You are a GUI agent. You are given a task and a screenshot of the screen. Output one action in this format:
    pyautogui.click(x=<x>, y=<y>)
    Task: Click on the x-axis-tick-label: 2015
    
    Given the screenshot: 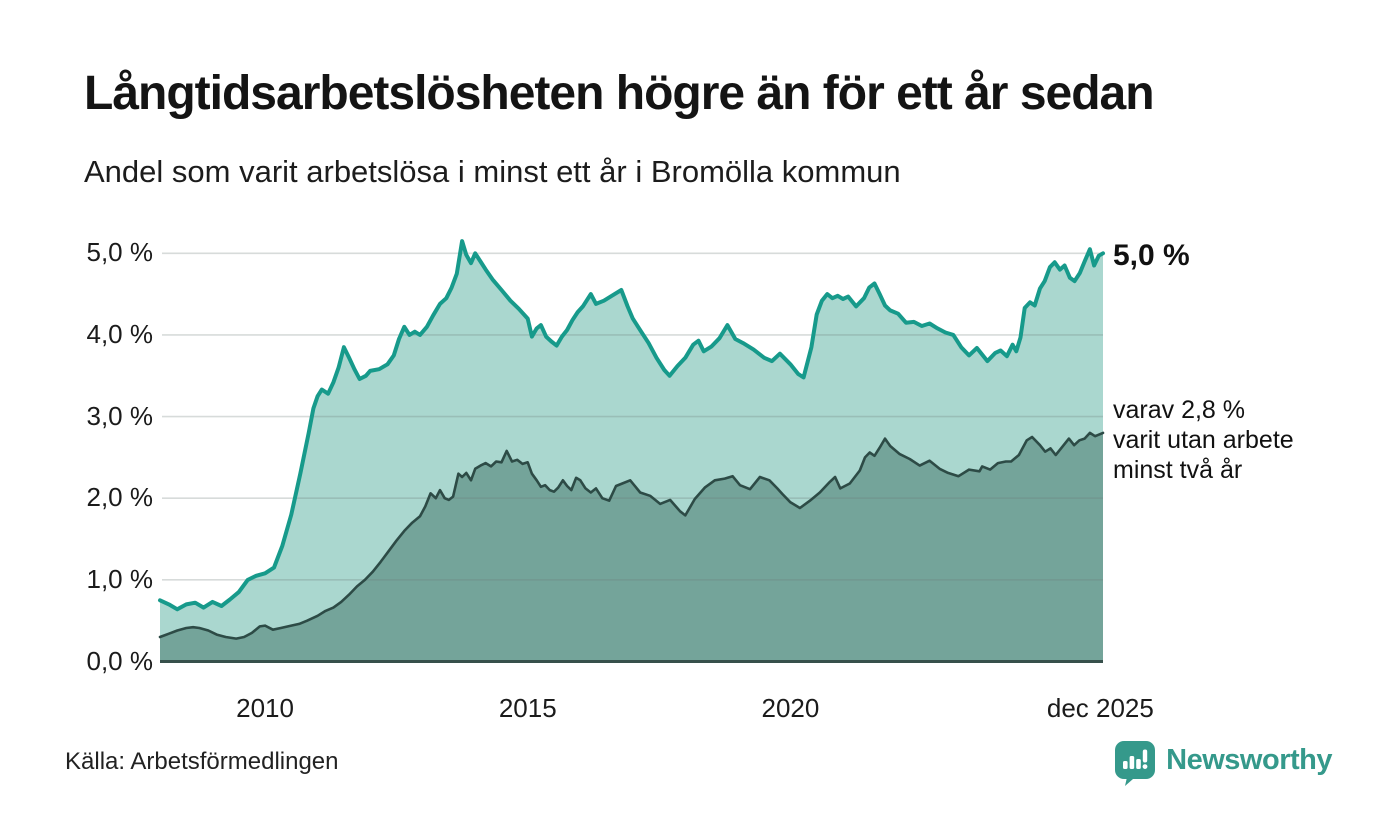 What is the action you would take?
    pyautogui.click(x=527, y=708)
    